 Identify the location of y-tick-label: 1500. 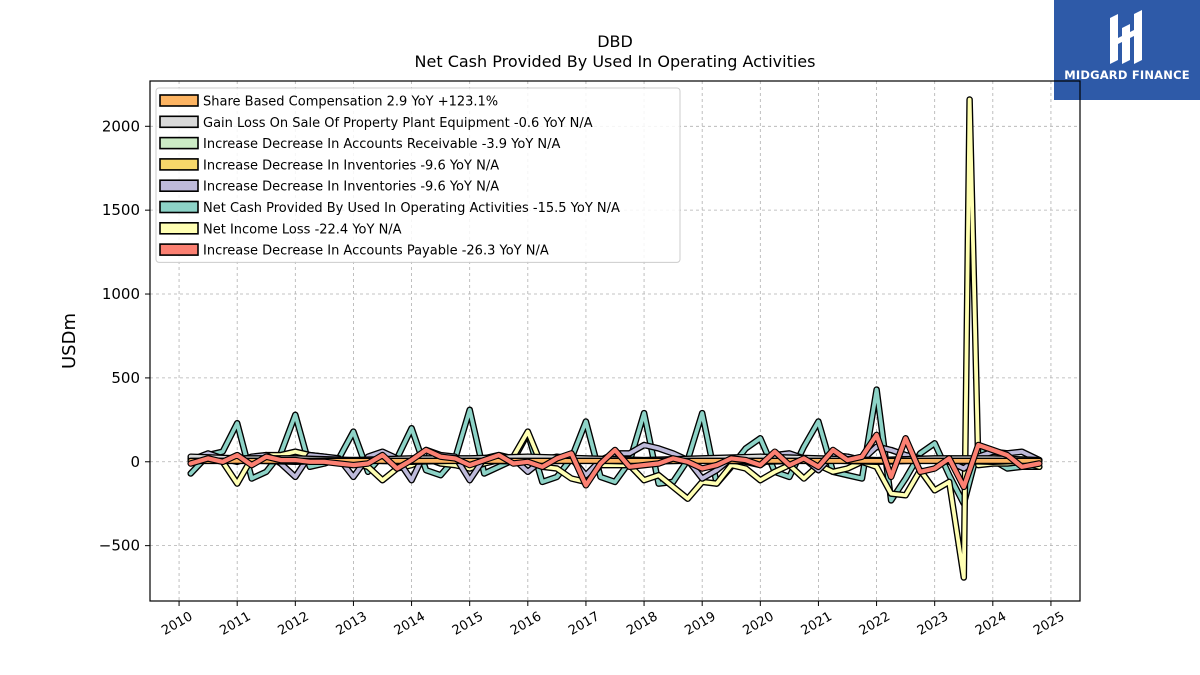
(121, 210).